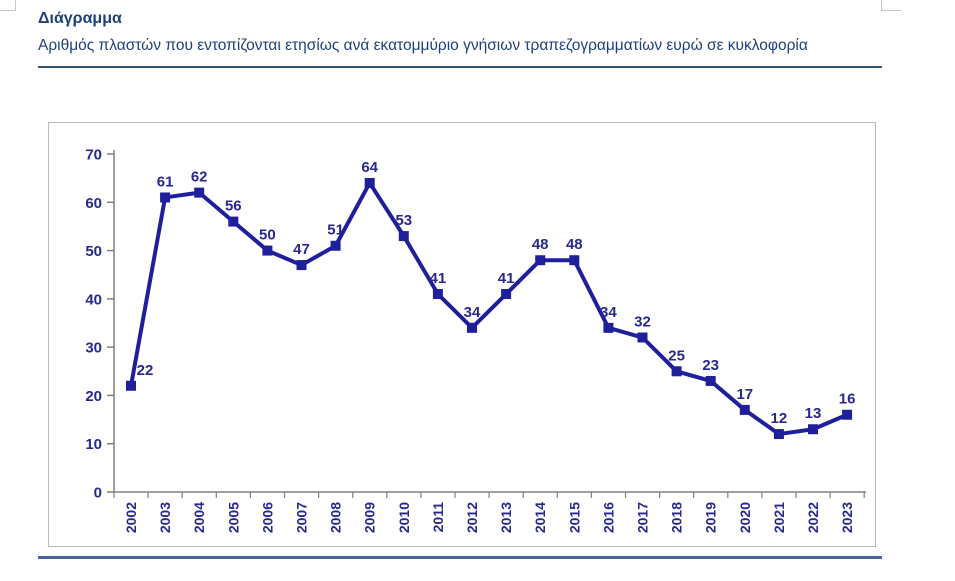 This screenshot has height=581, width=955. What do you see at coordinates (131, 385) in the screenshot?
I see `data-point-2002` at bounding box center [131, 385].